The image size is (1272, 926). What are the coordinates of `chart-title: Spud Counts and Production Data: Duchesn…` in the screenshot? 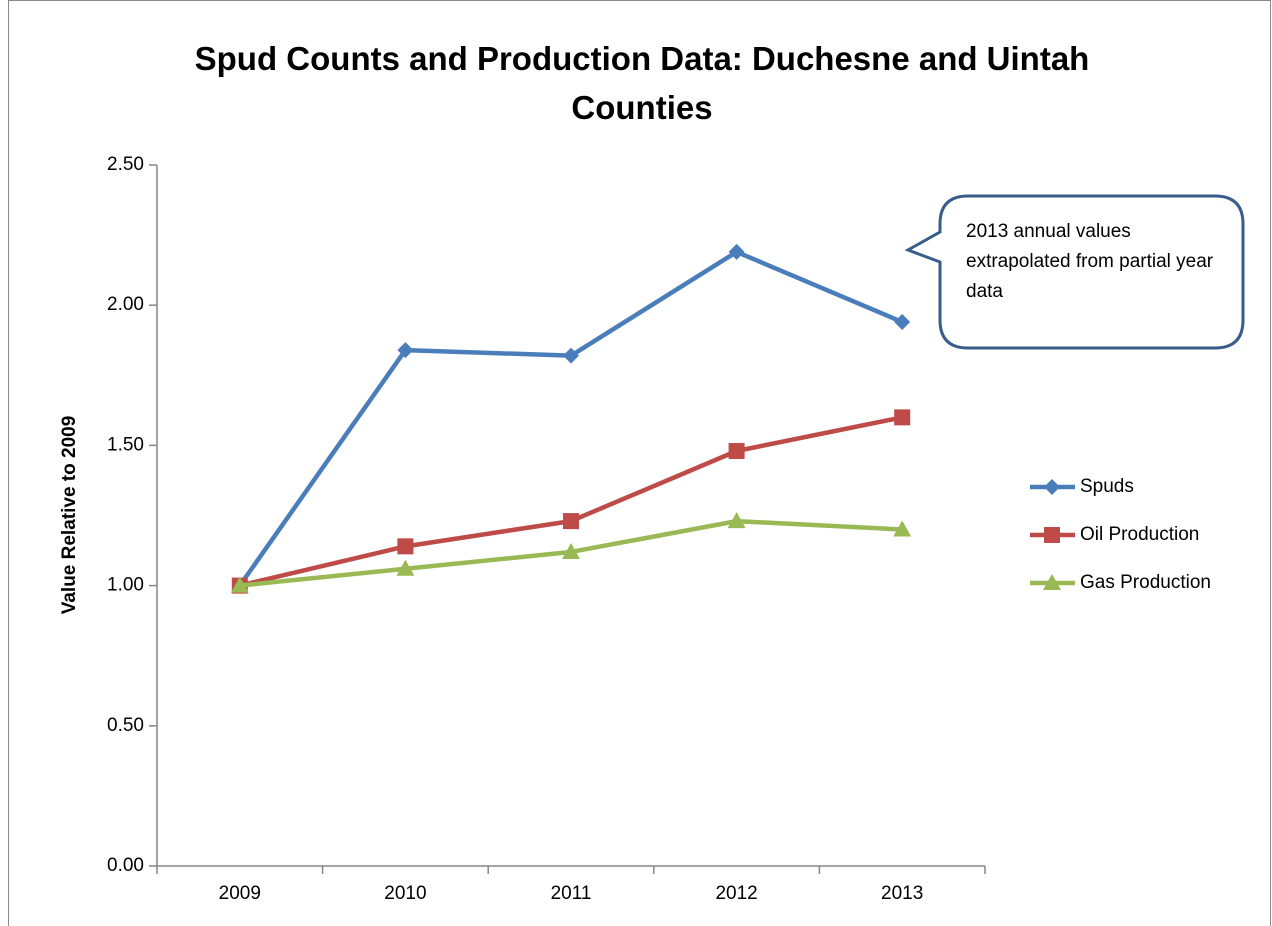 It's located at (642, 83).